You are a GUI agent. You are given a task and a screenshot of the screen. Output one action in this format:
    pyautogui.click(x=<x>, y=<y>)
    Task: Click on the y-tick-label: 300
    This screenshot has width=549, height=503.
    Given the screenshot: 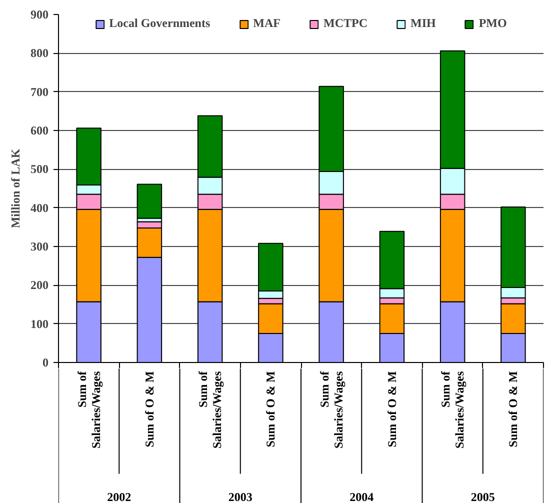 What is the action you would take?
    pyautogui.click(x=39, y=247)
    